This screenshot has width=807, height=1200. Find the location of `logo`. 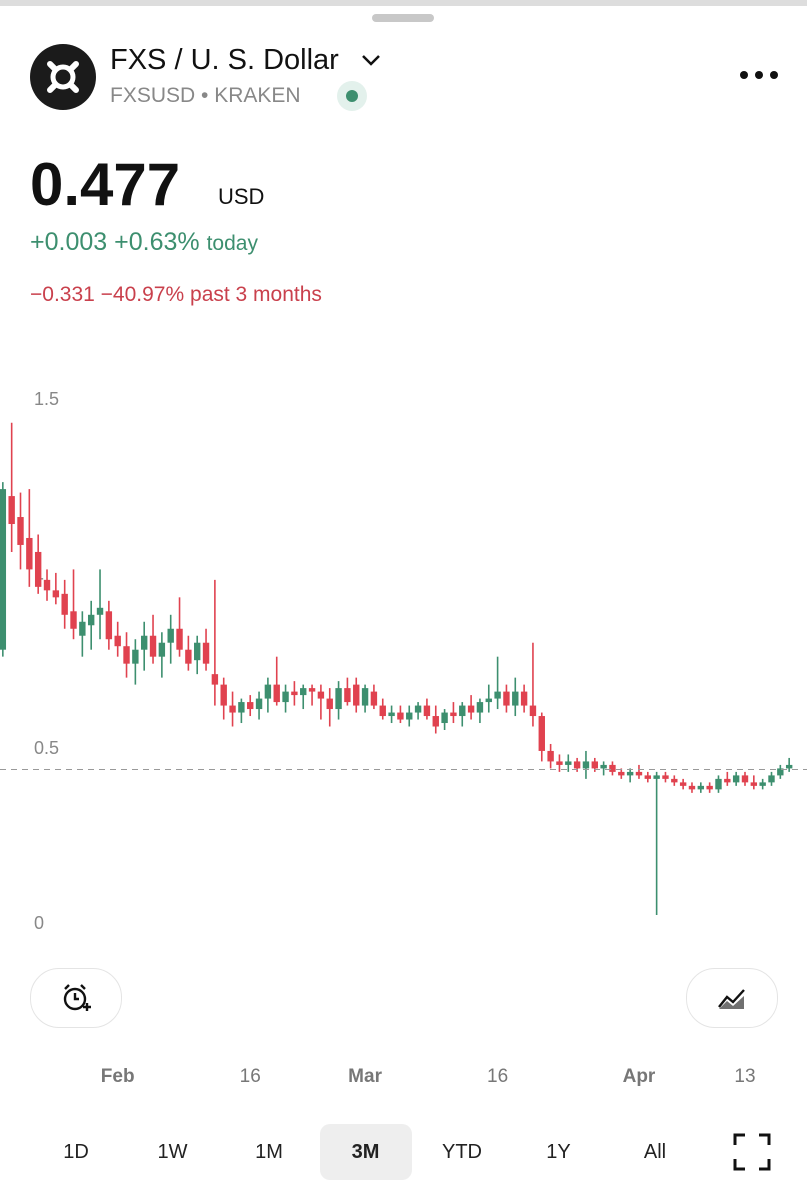

logo is located at coordinates (63, 77).